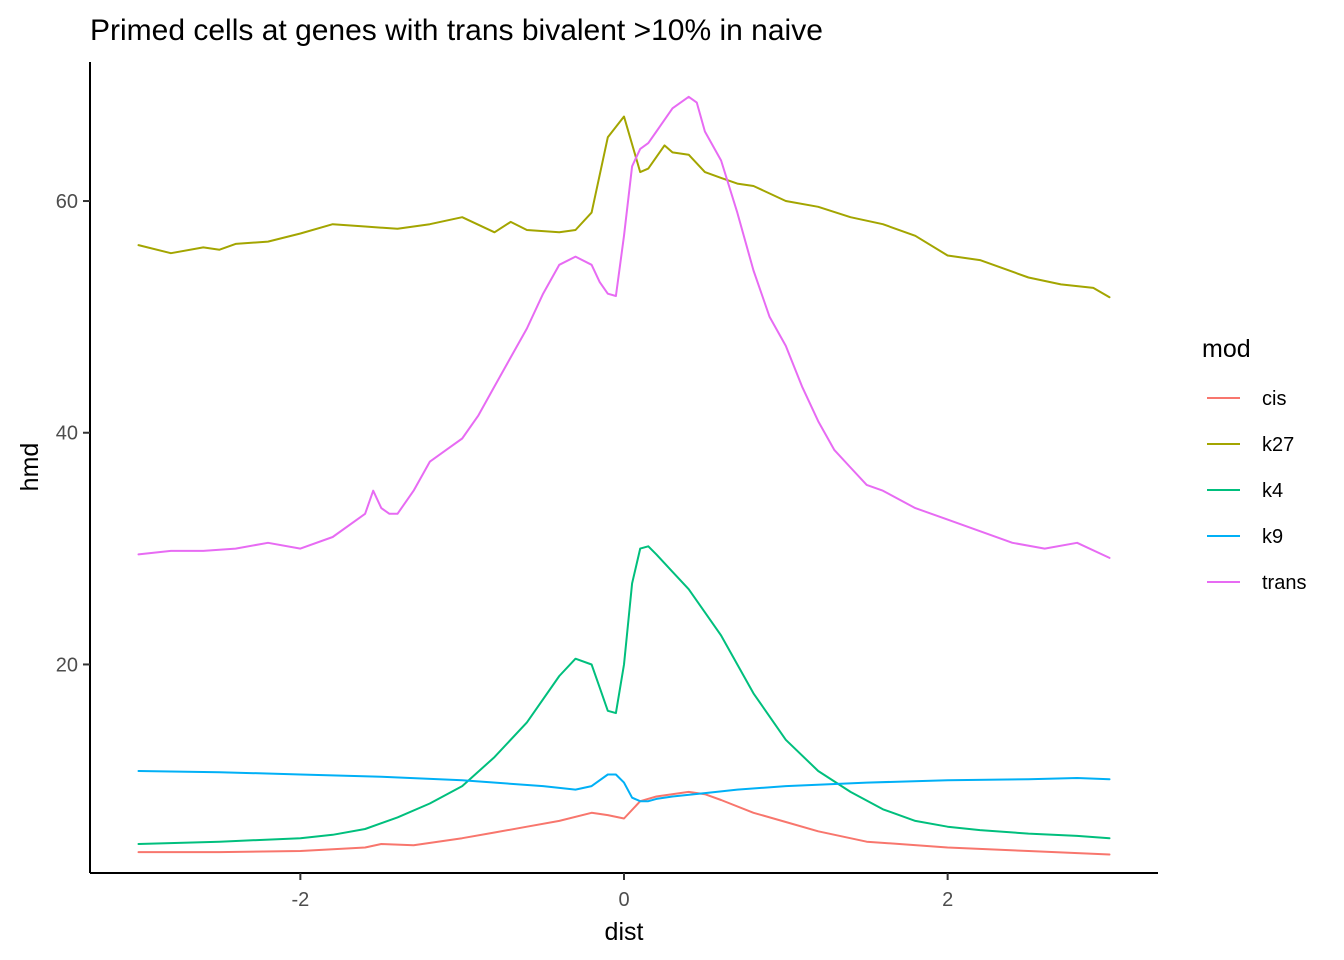  I want to click on legend-item-trans: trans, so click(1256, 583).